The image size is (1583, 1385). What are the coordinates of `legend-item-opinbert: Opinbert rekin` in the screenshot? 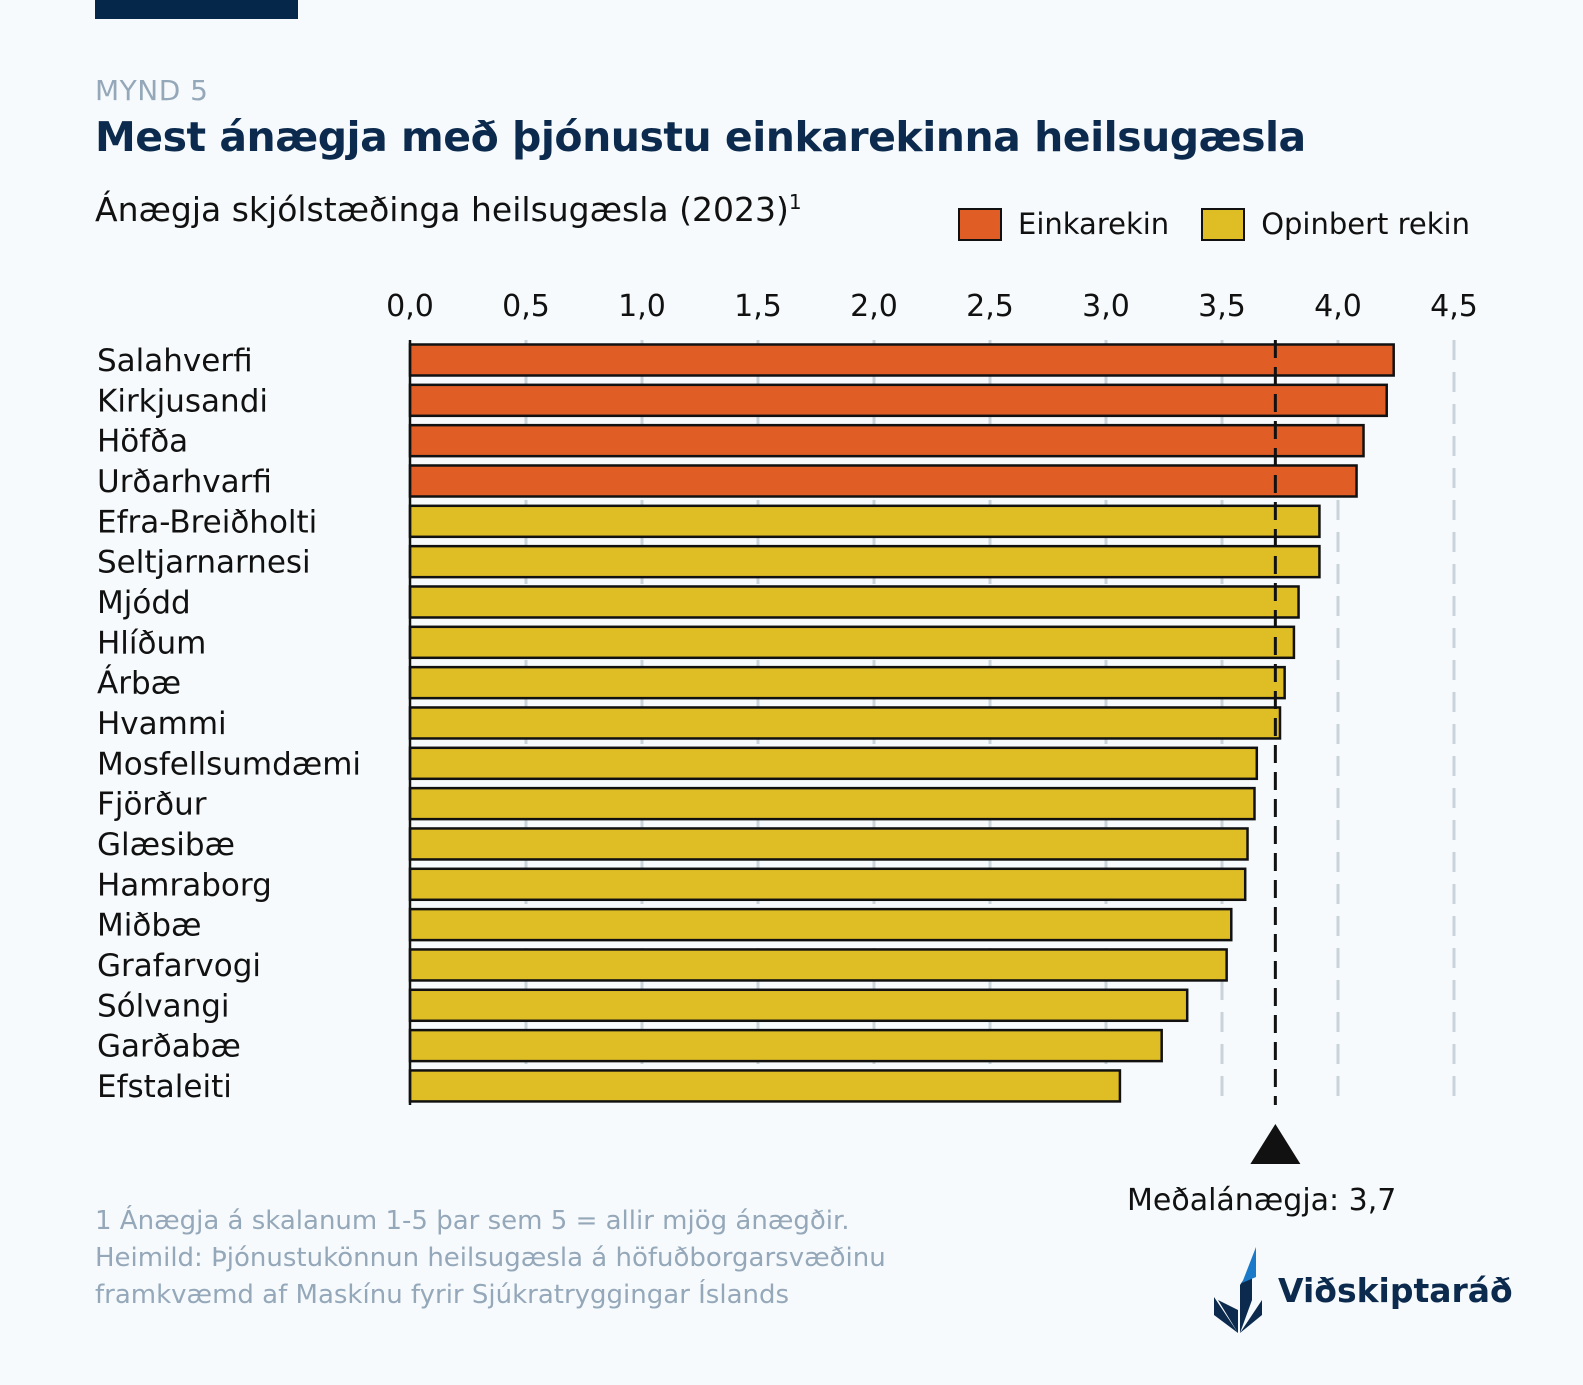 It's located at (1335, 224).